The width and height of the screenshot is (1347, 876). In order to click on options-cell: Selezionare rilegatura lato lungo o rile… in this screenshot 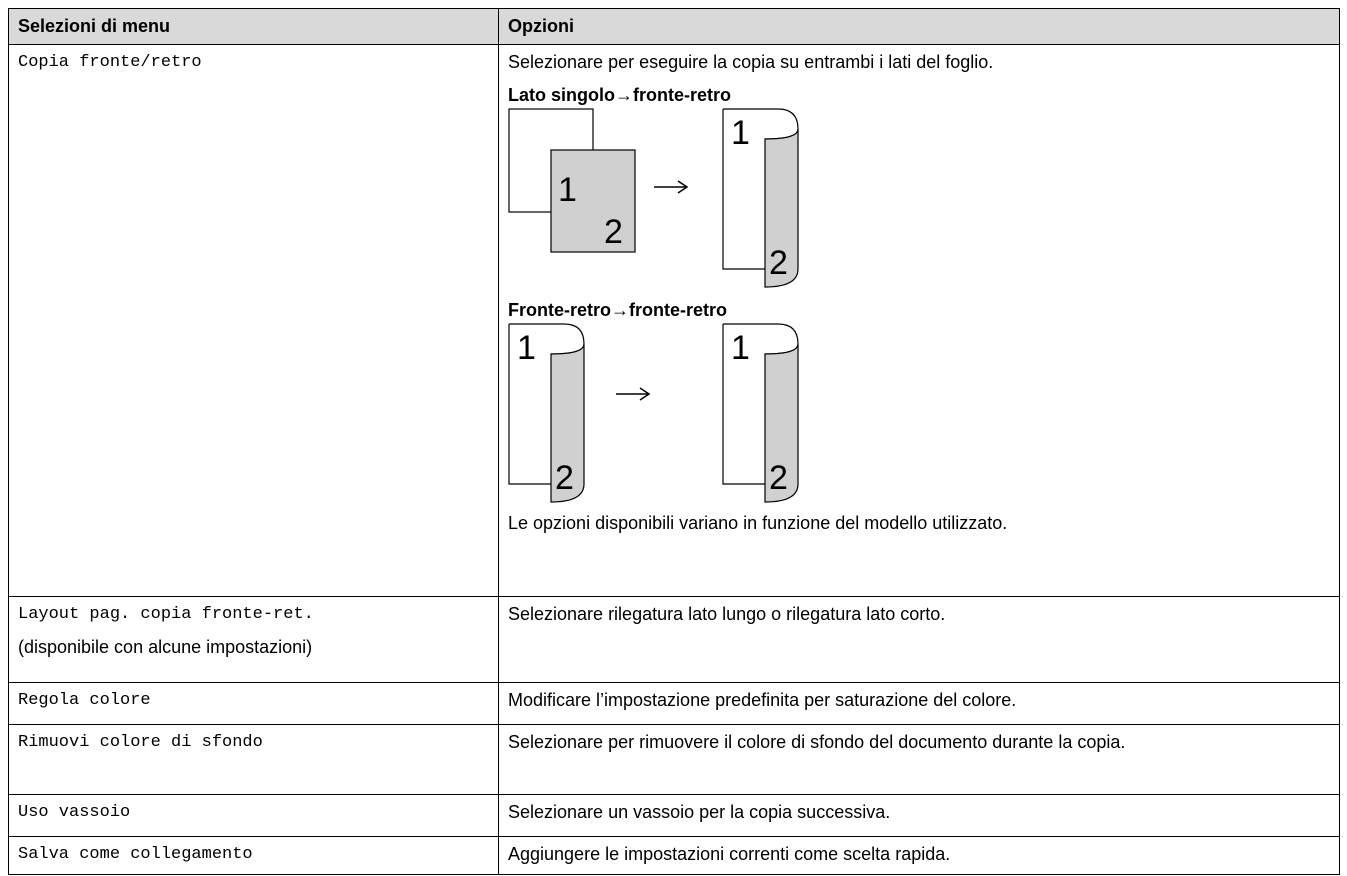, I will do `click(919, 639)`.